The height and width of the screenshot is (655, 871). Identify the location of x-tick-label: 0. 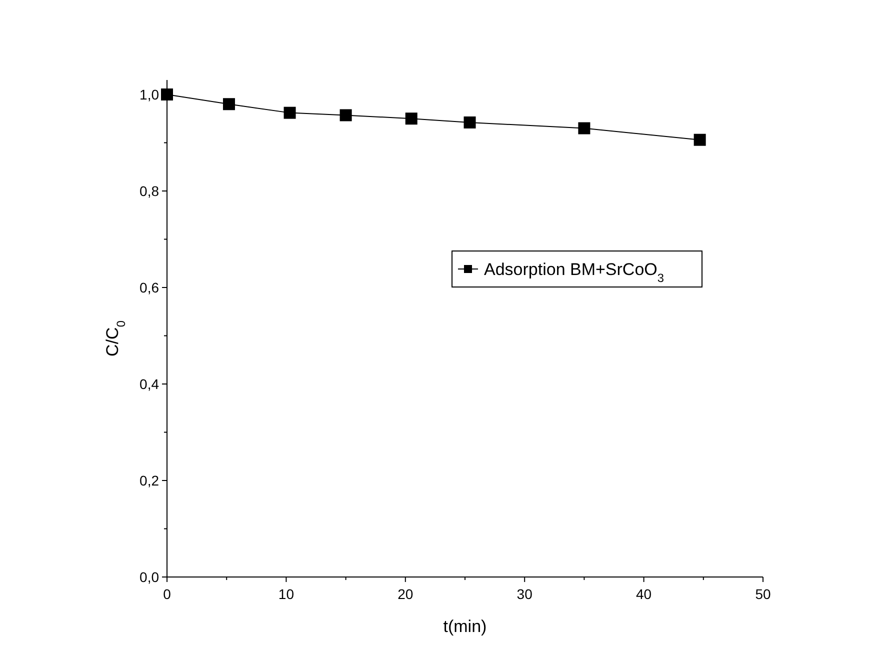
(167, 594).